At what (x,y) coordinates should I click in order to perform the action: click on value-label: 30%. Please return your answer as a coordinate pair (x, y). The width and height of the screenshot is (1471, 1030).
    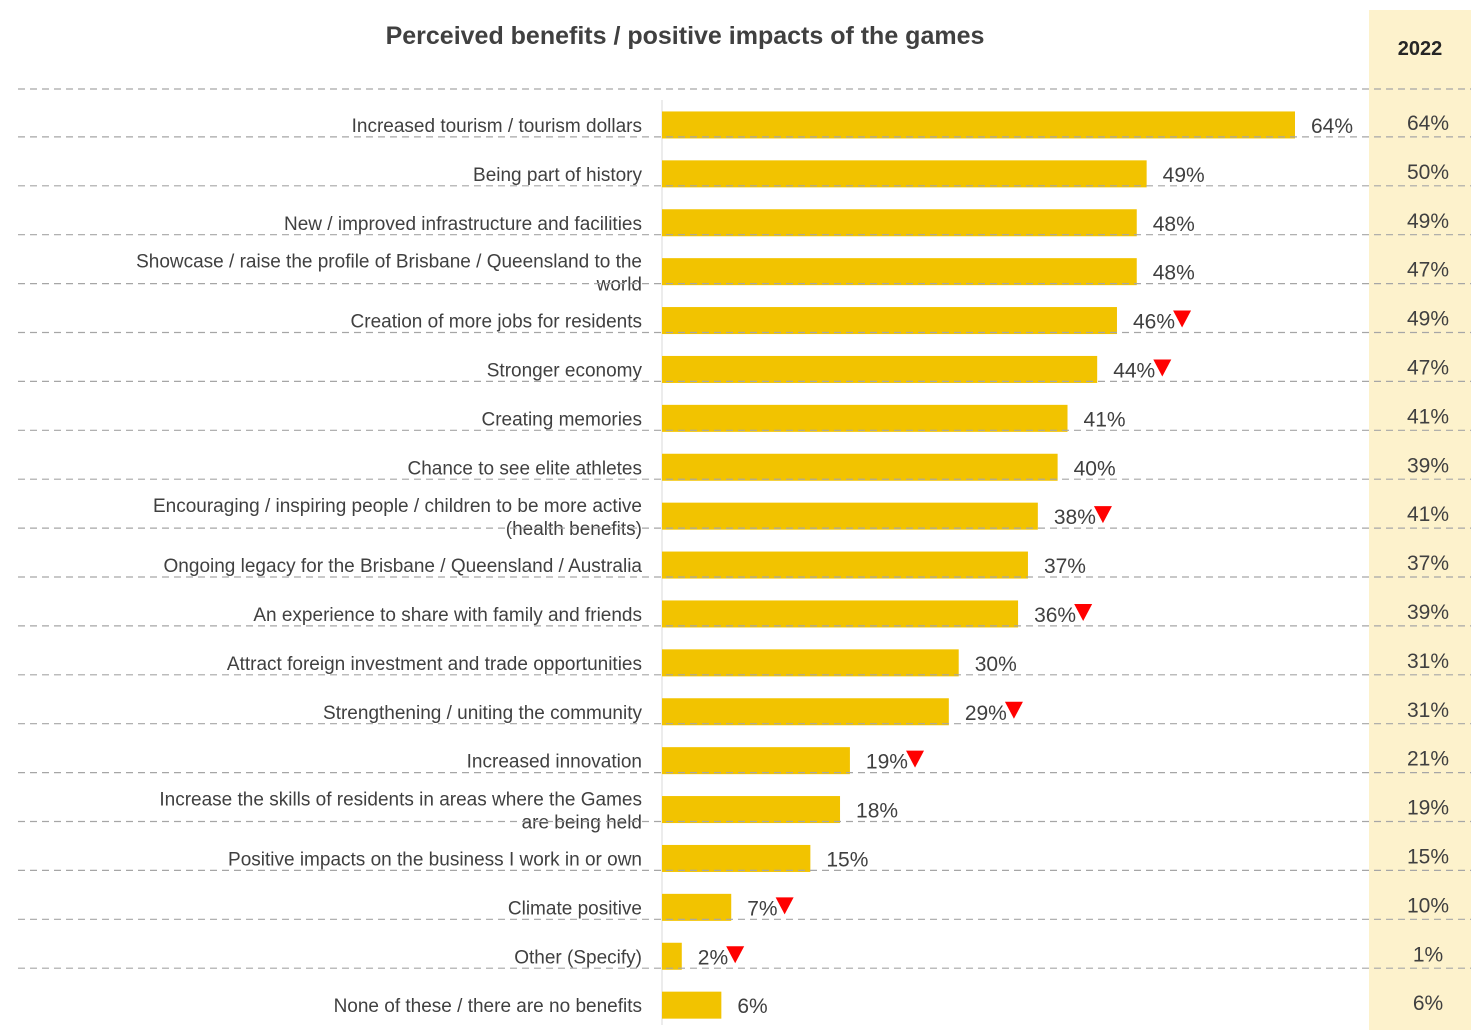
    Looking at the image, I should click on (996, 664).